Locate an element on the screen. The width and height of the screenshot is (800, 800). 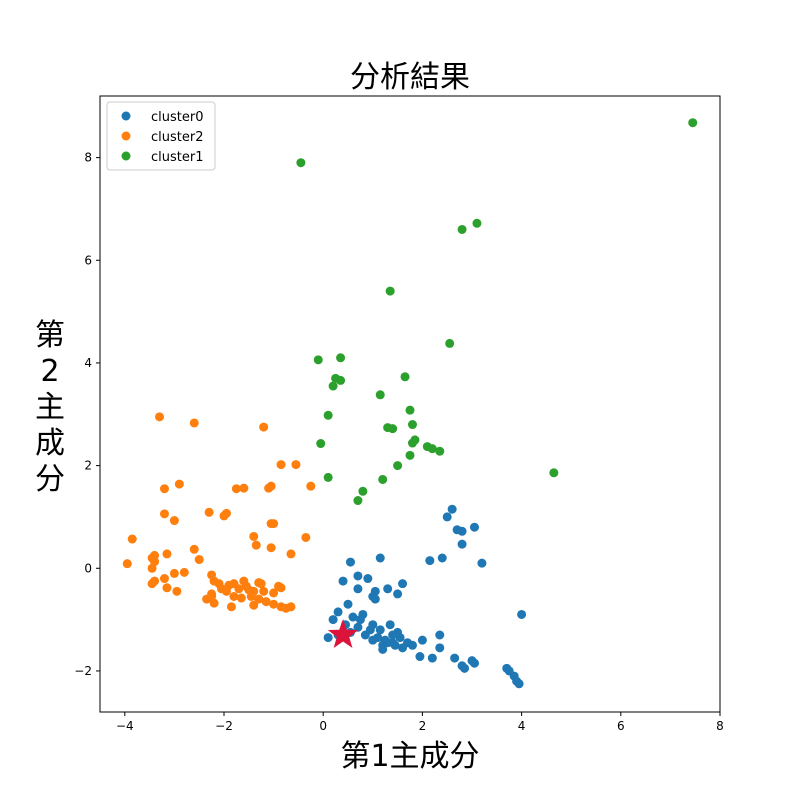
chart-title: 分析結果 is located at coordinates (410, 77).